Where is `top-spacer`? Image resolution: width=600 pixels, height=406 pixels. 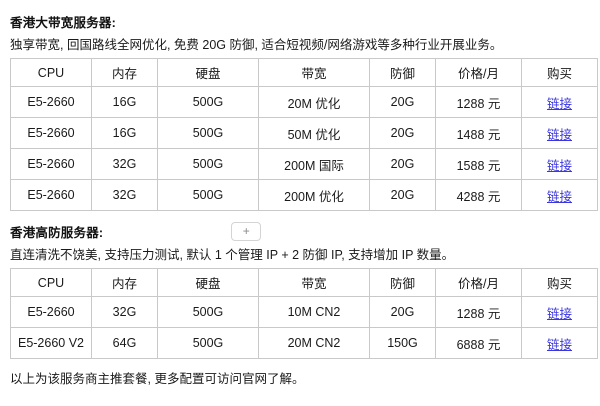 top-spacer is located at coordinates (300, 4).